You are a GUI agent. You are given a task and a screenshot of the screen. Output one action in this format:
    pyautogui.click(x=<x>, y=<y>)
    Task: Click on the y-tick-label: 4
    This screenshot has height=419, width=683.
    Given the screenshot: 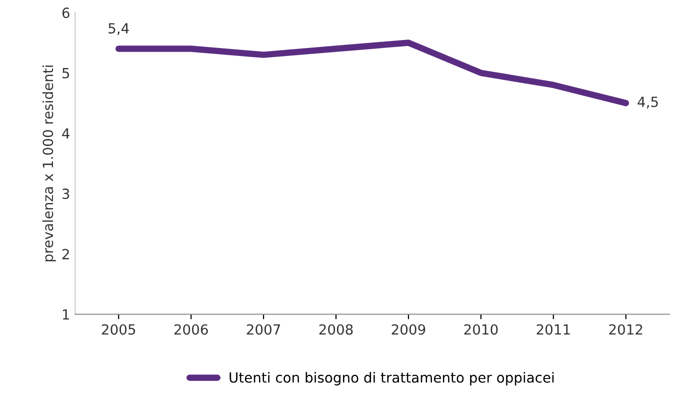 What is the action you would take?
    pyautogui.click(x=66, y=133)
    